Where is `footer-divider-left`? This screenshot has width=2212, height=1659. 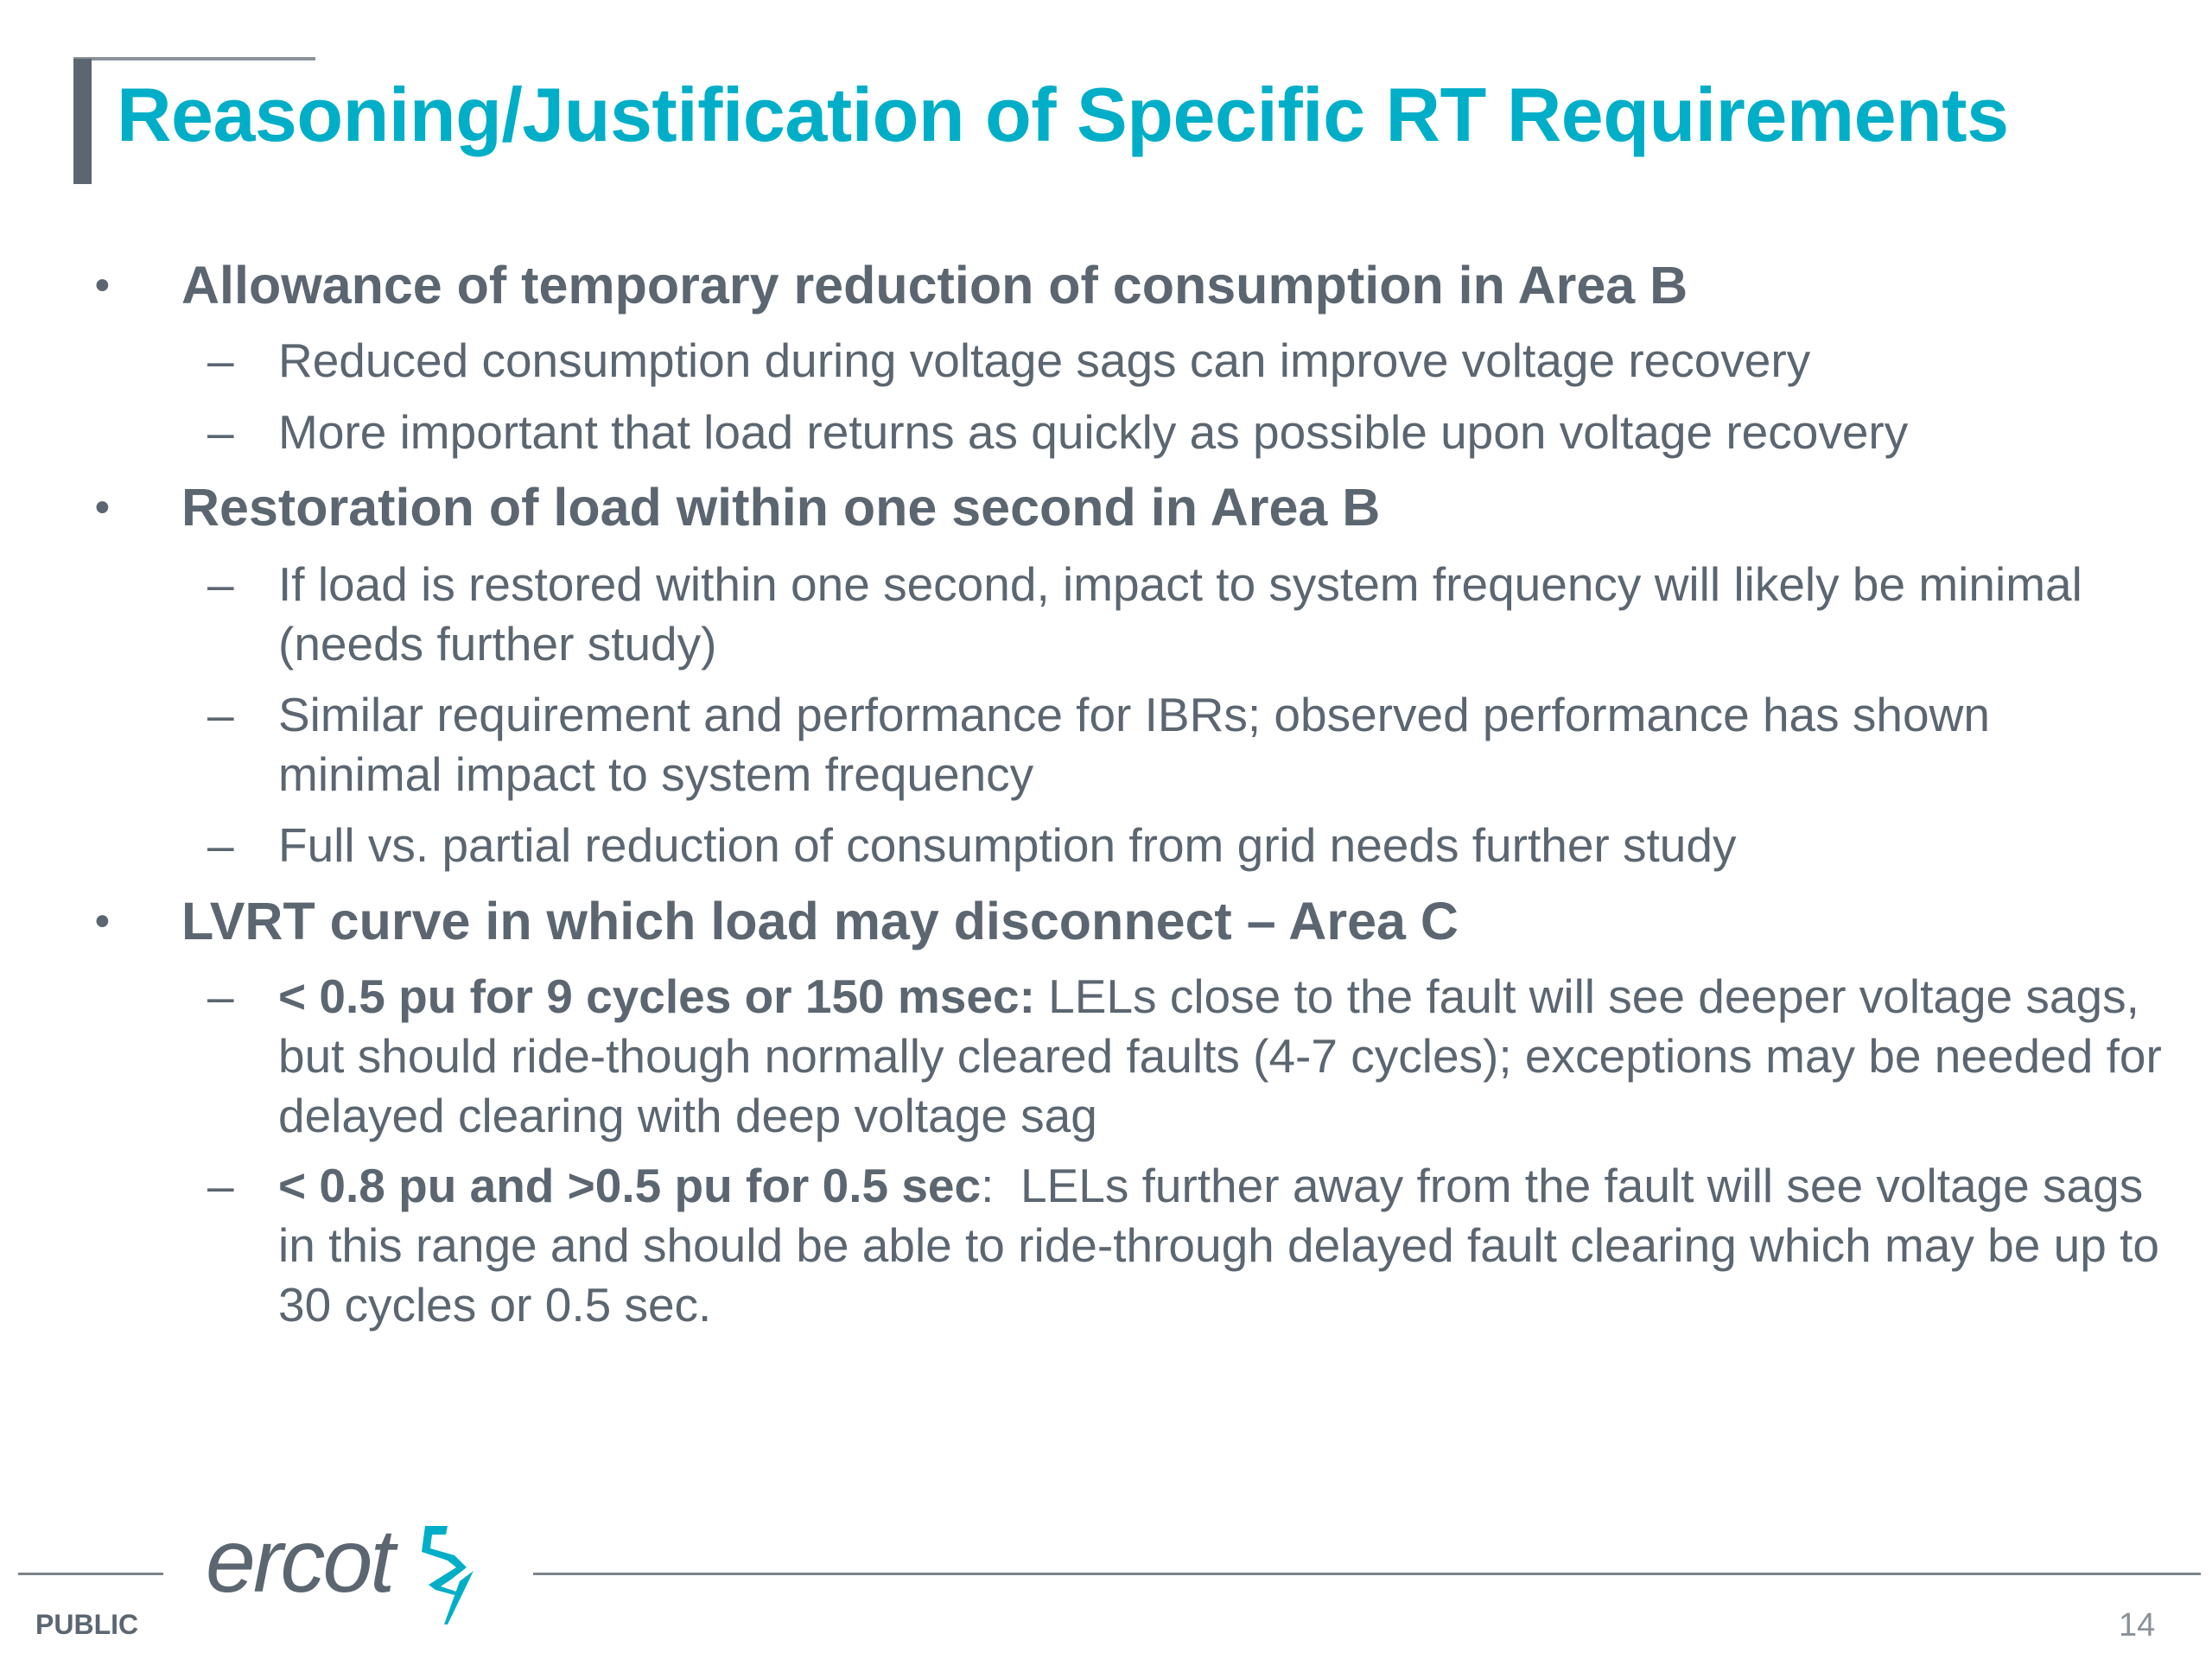 footer-divider-left is located at coordinates (90, 1574).